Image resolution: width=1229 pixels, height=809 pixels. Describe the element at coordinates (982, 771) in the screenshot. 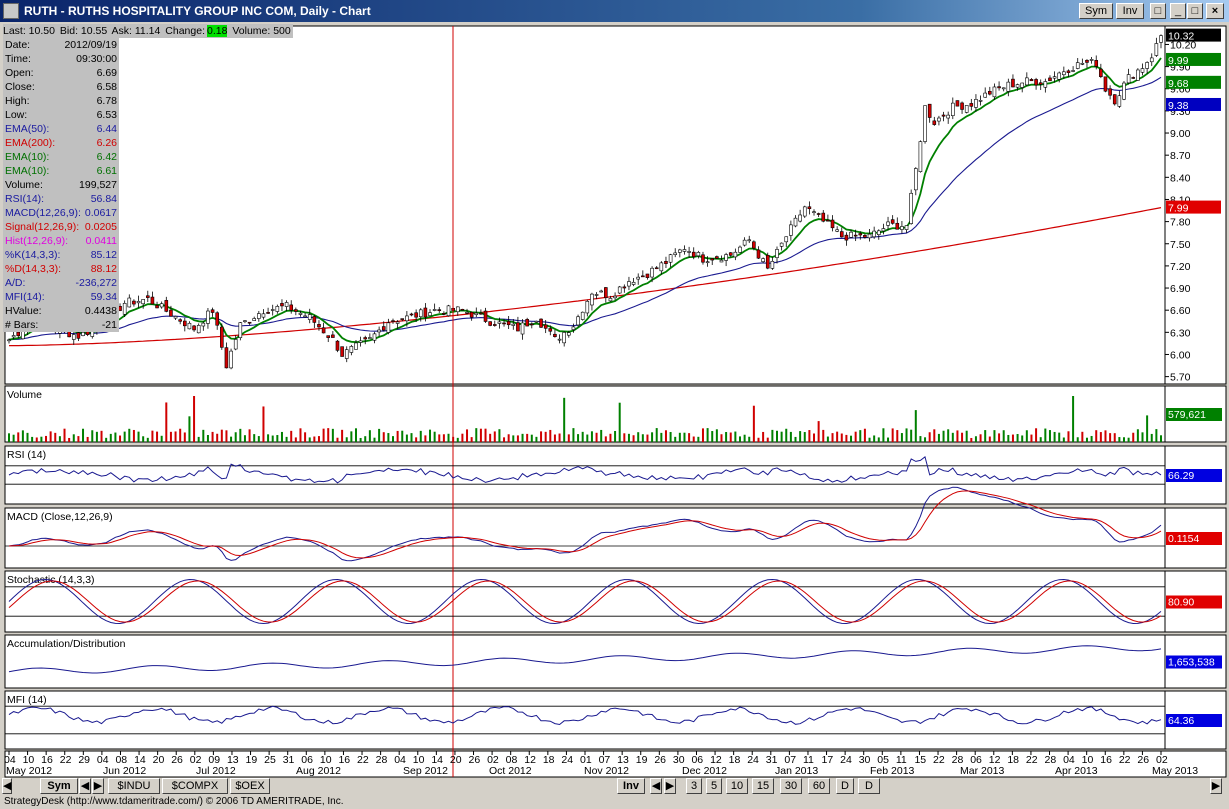

I see `month-label: Mar 2013` at that location.